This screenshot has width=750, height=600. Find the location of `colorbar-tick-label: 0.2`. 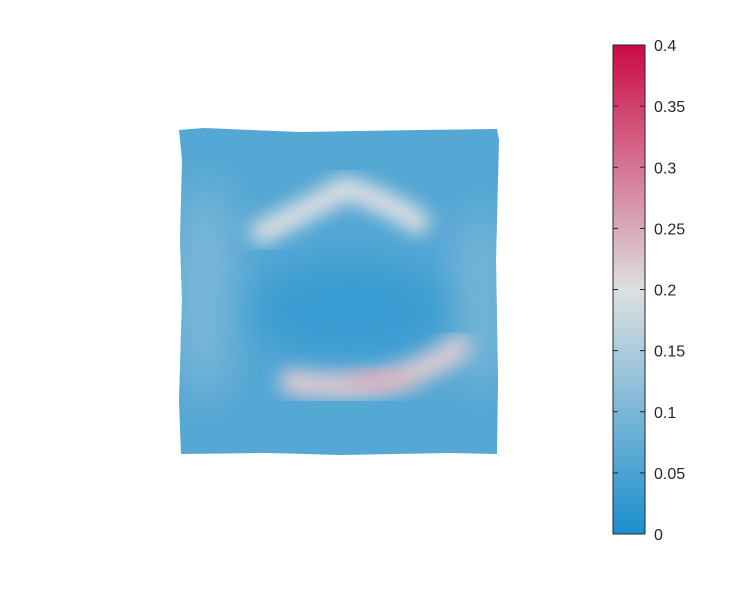

colorbar-tick-label: 0.2 is located at coordinates (665, 291).